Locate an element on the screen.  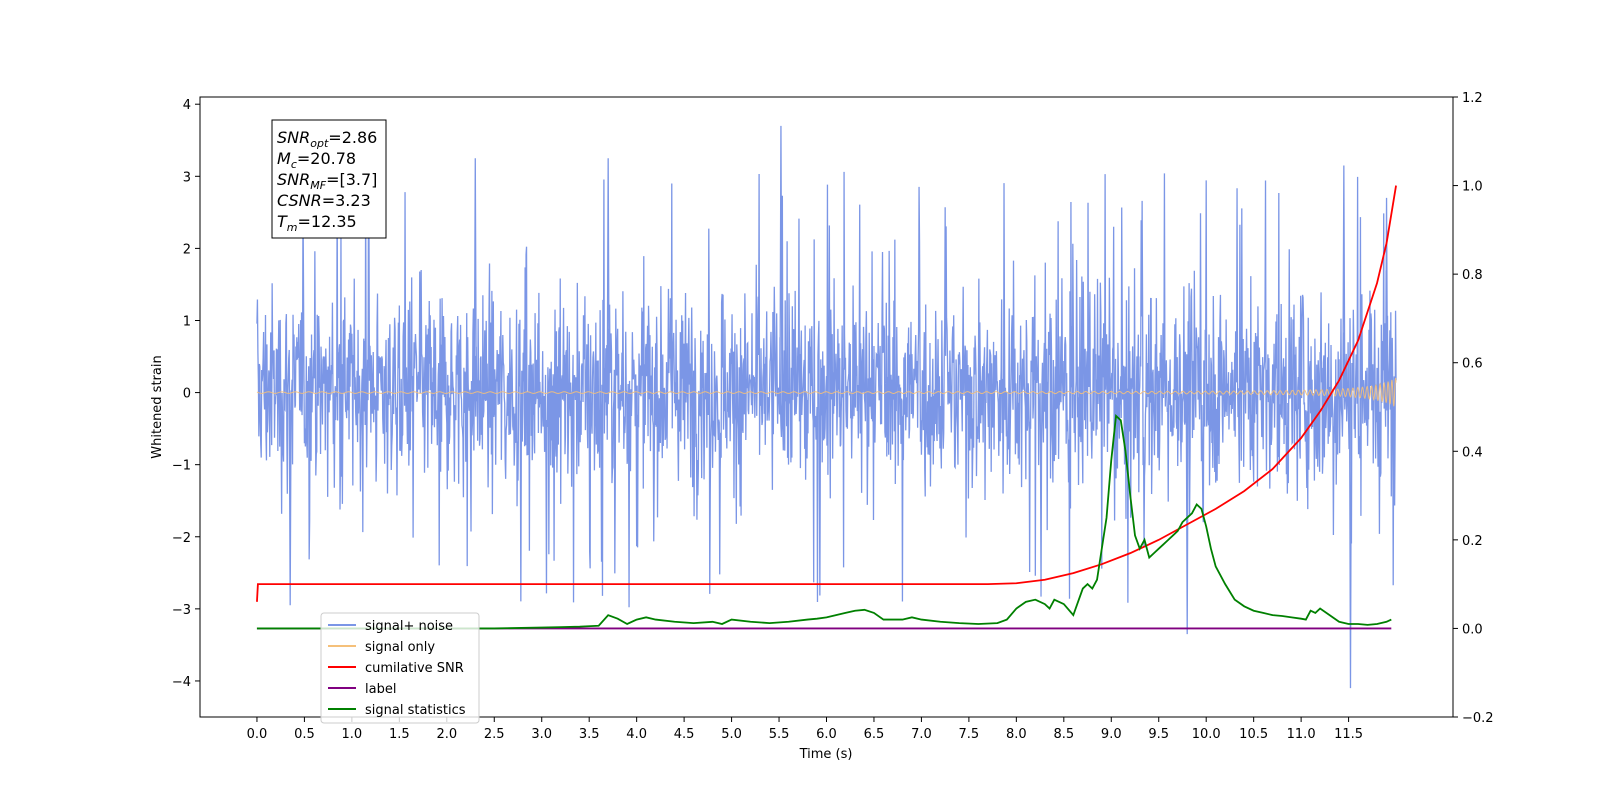
y2-tick-label: 0.8 is located at coordinates (1472, 275).